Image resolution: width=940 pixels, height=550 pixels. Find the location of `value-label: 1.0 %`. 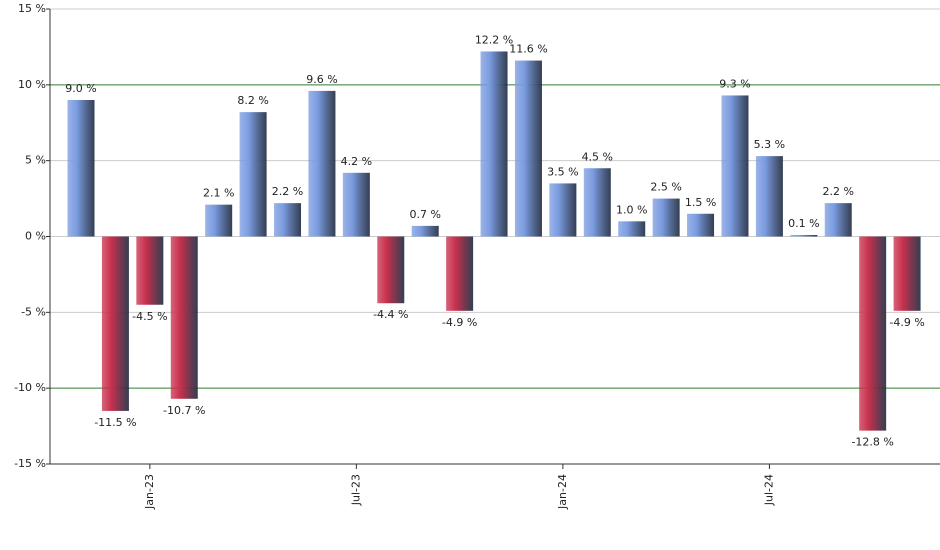

value-label: 1.0 % is located at coordinates (631, 209).